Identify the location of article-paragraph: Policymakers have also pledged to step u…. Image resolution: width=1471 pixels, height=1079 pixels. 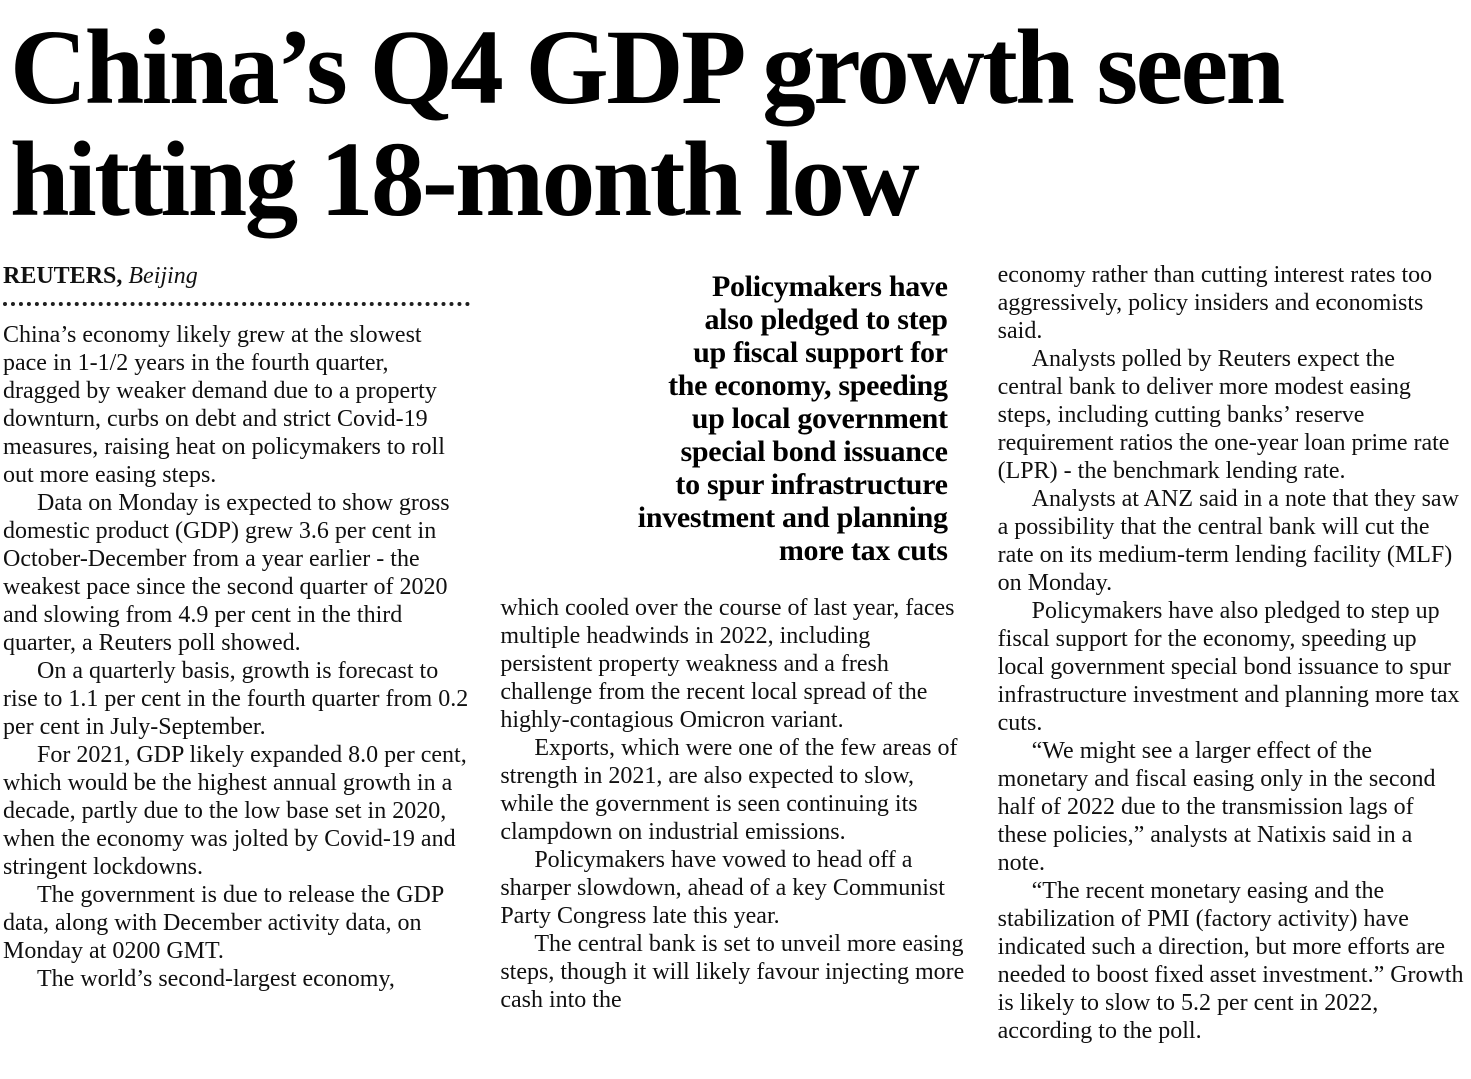
(1228, 666).